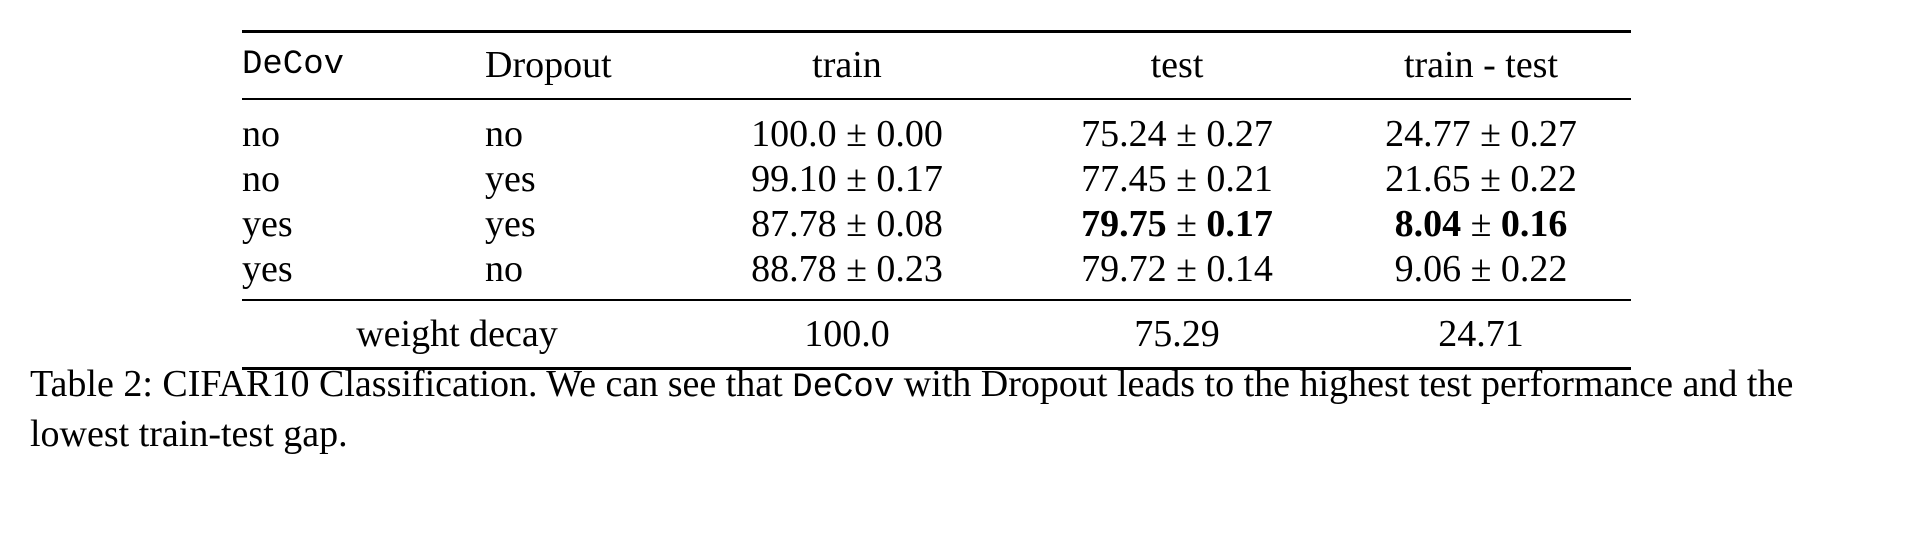  What do you see at coordinates (457, 334) in the screenshot?
I see `weight-decay-label: weight decay` at bounding box center [457, 334].